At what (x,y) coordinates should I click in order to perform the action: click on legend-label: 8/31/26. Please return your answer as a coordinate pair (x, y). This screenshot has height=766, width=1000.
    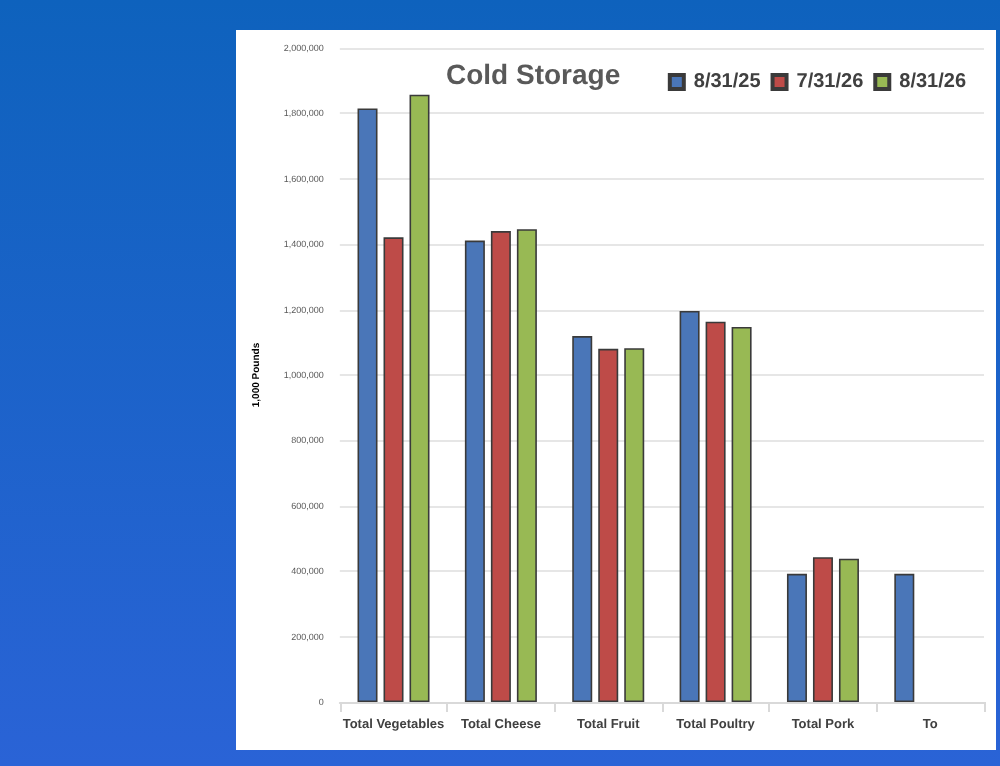
    Looking at the image, I should click on (933, 82).